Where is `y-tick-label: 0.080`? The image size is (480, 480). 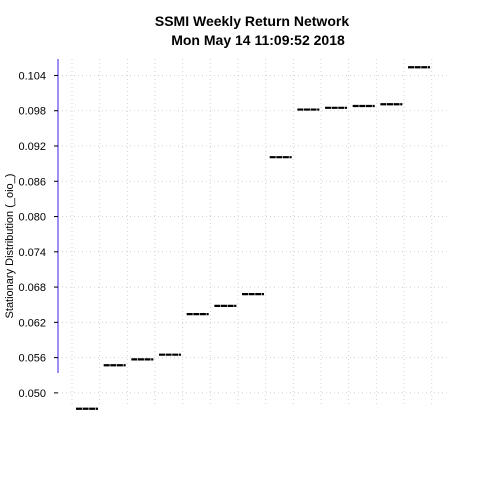 y-tick-label: 0.080 is located at coordinates (32, 218).